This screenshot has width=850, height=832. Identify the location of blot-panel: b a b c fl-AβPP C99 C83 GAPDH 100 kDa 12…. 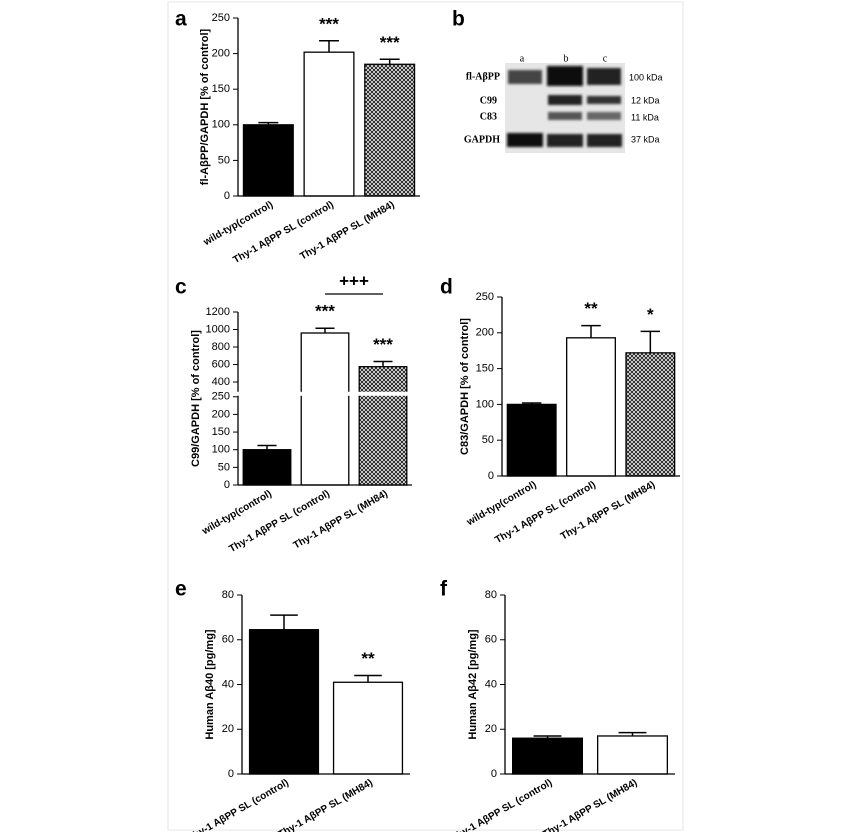
(557, 80).